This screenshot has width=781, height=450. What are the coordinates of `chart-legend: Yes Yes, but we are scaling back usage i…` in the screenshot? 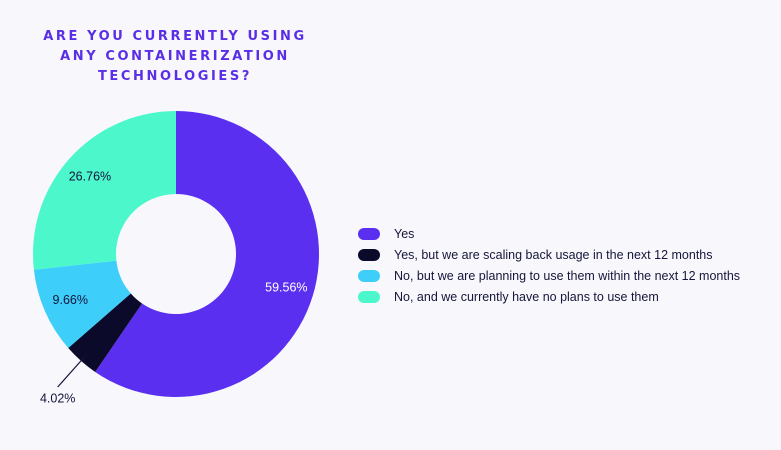 It's located at (549, 265).